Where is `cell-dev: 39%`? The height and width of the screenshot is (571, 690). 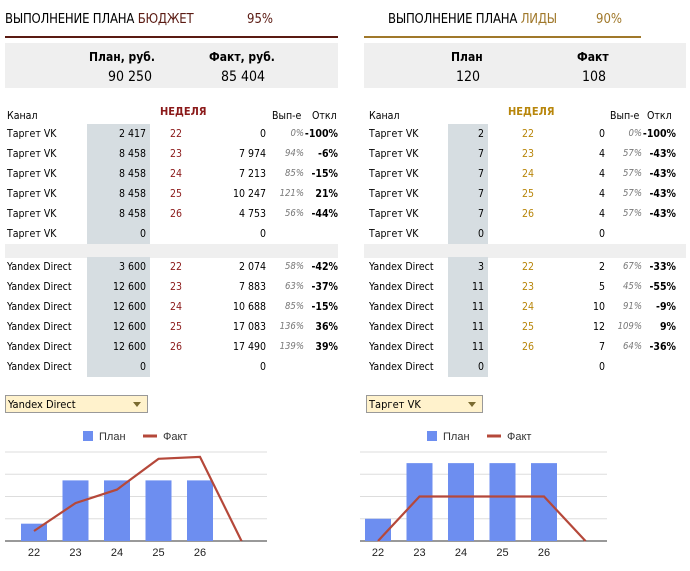 cell-dev: 39% is located at coordinates (326, 347).